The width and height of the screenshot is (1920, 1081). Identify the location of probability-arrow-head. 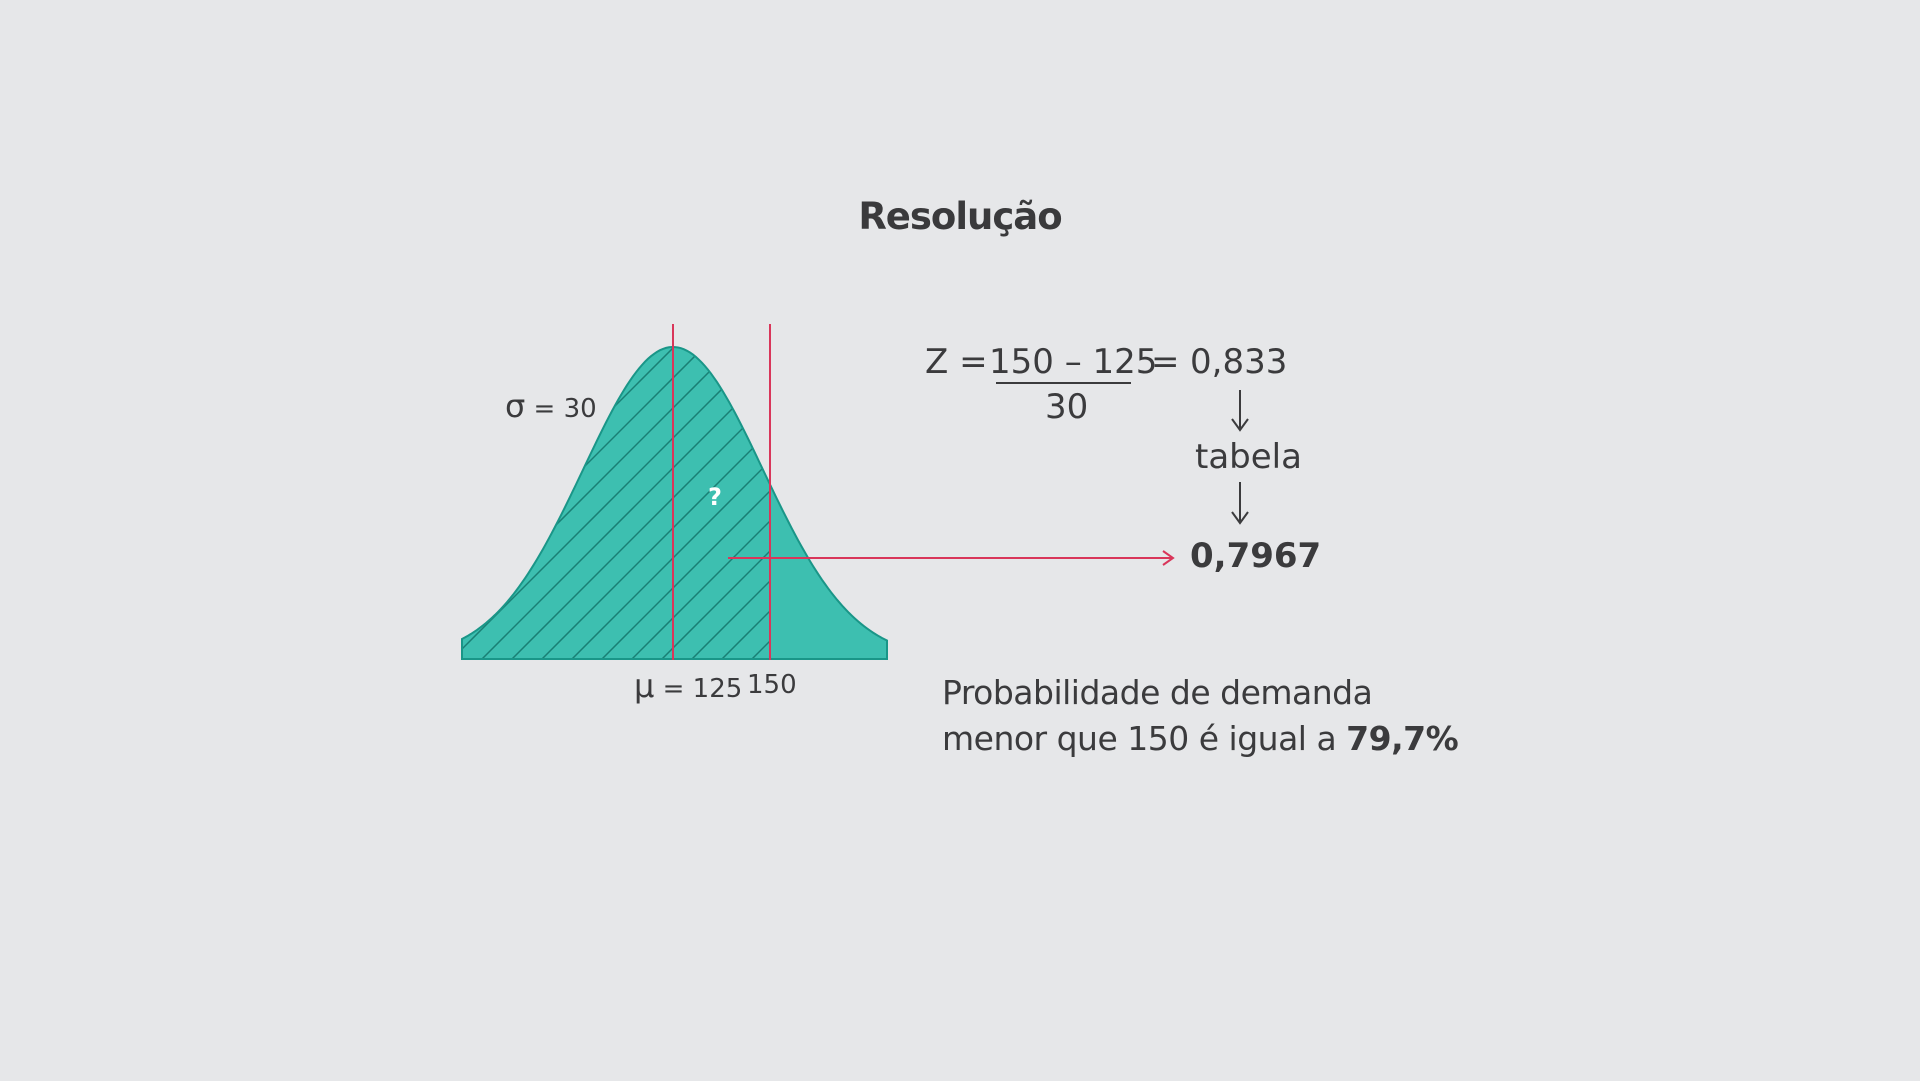
(1168, 558).